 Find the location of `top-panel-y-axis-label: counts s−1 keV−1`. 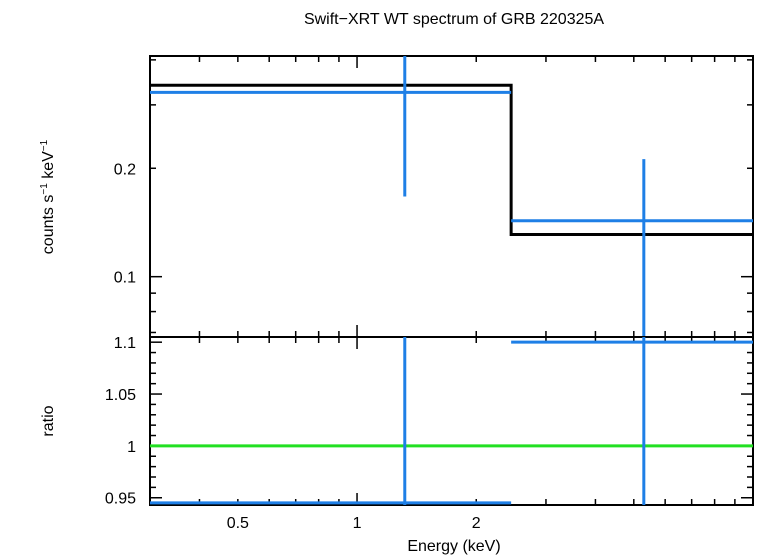

top-panel-y-axis-label: counts s−1 keV−1 is located at coordinates (48, 196).